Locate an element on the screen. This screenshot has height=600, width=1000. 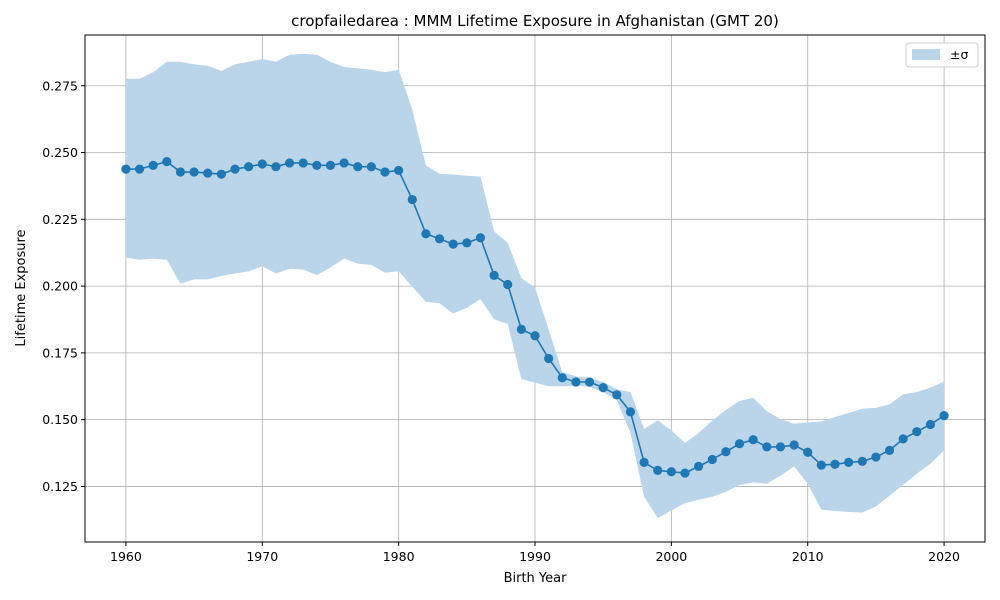
x-tick-label: 1990 is located at coordinates (535, 556).